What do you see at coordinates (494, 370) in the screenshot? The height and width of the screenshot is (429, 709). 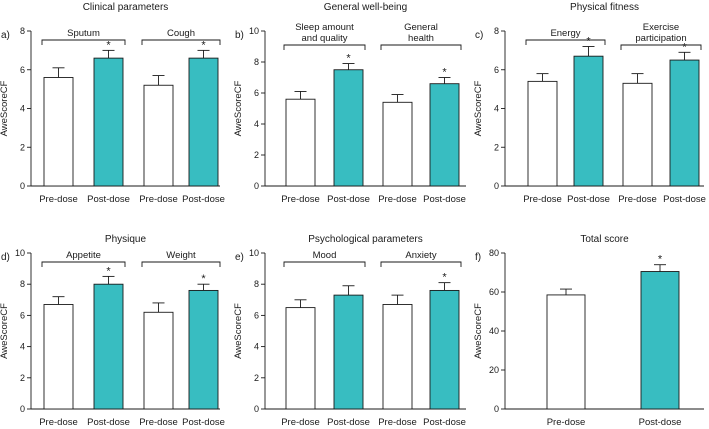 I see `y-tick-label: 20` at bounding box center [494, 370].